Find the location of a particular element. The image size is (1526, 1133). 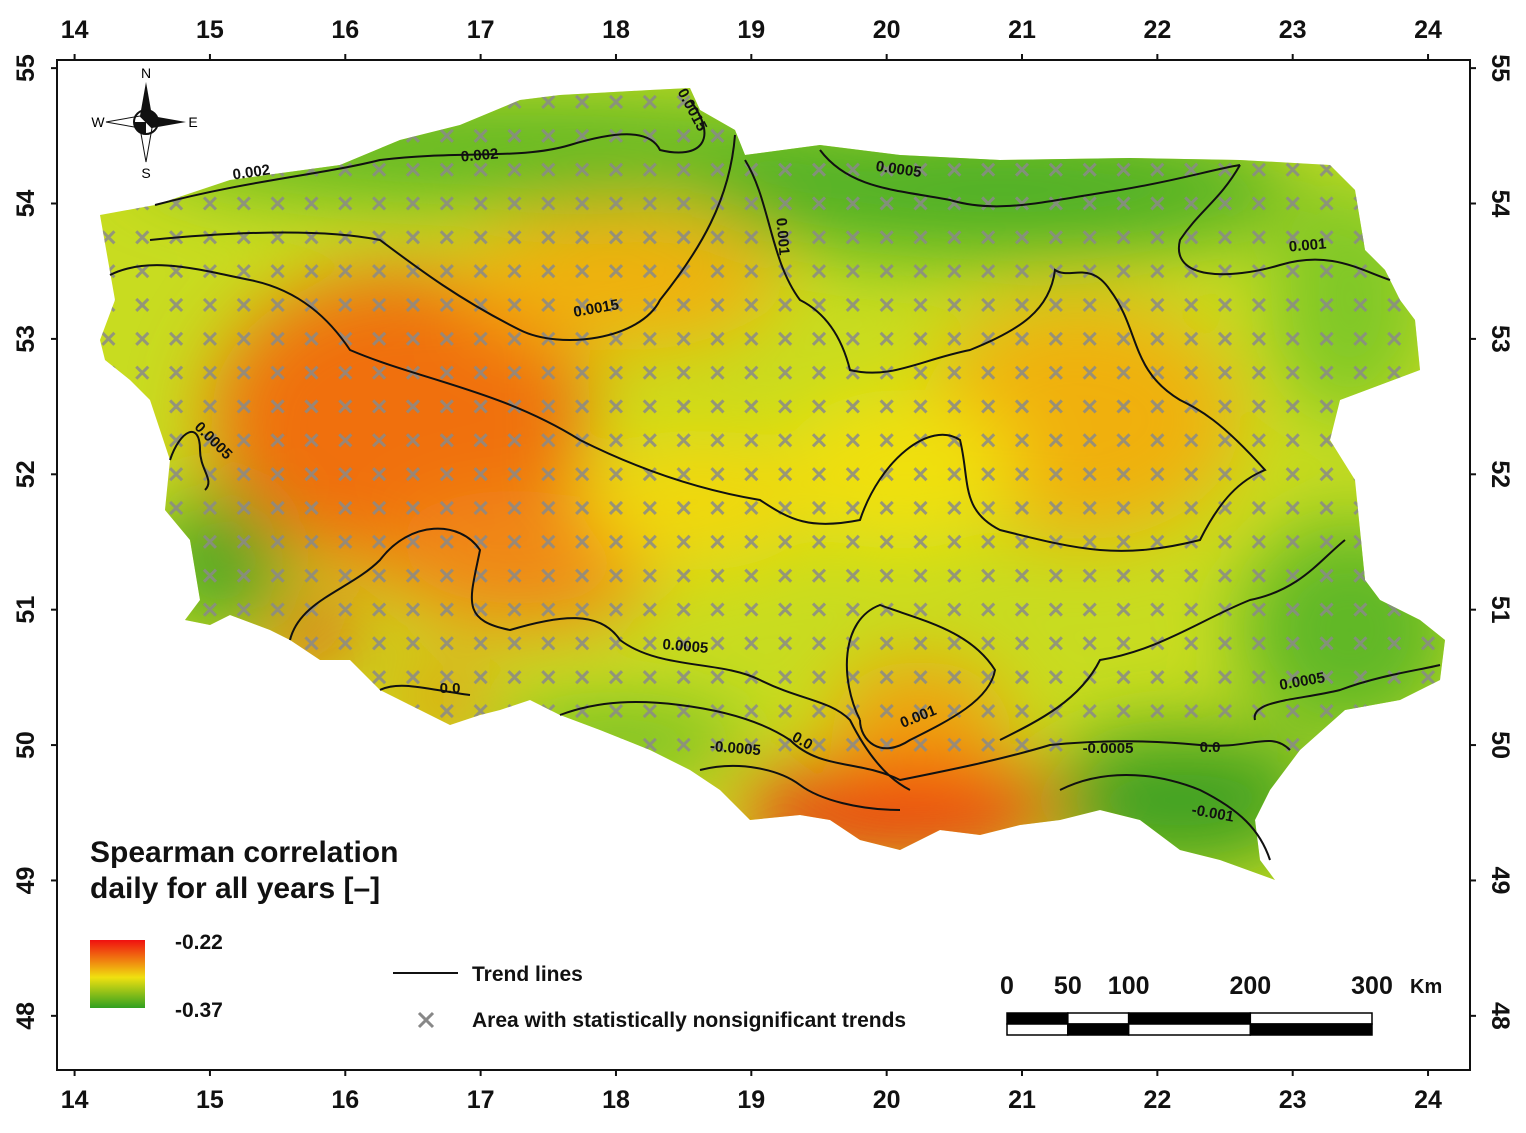

scale-label: 200 is located at coordinates (1250, 986).